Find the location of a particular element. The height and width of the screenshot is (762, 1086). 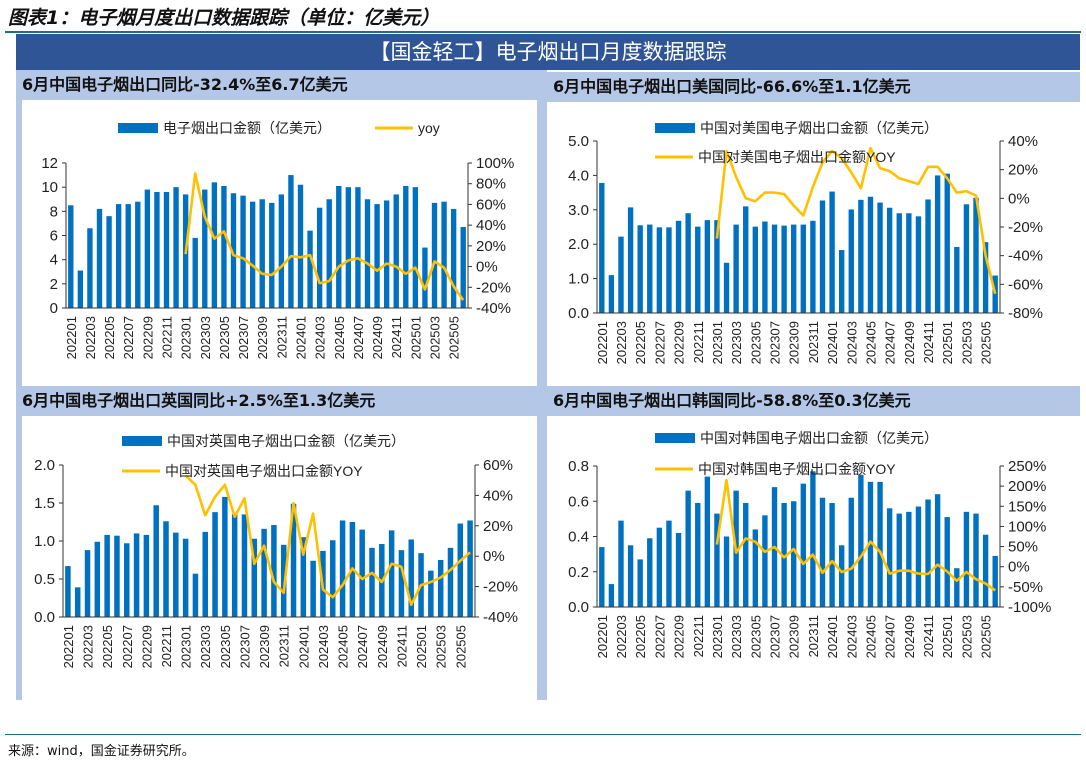

right-tick-label: -40% is located at coordinates (1025, 256).